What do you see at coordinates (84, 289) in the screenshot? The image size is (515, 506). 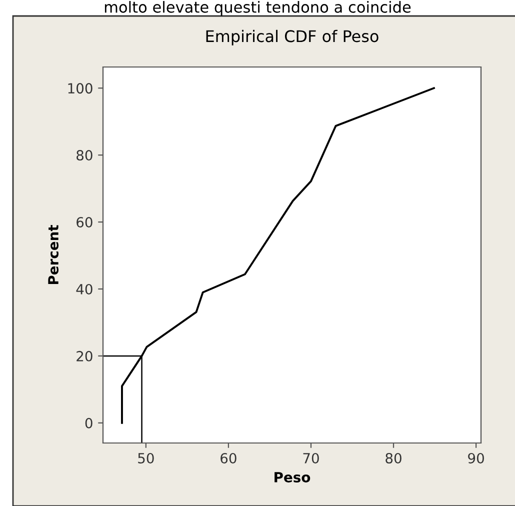 I see `y-tick-label: 40` at bounding box center [84, 289].